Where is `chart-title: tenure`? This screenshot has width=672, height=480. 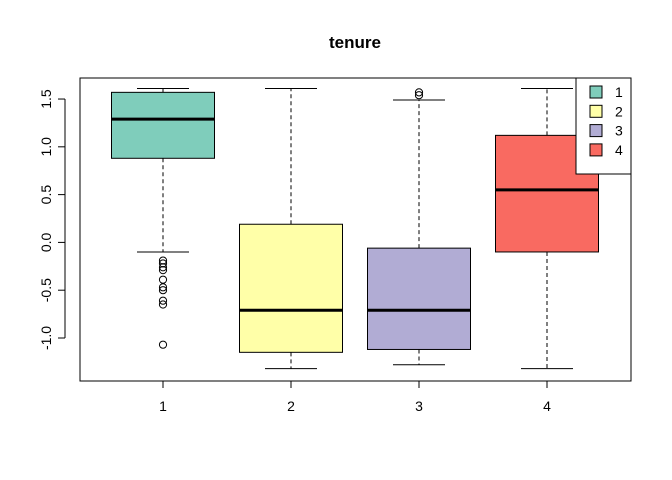 chart-title: tenure is located at coordinates (355, 42).